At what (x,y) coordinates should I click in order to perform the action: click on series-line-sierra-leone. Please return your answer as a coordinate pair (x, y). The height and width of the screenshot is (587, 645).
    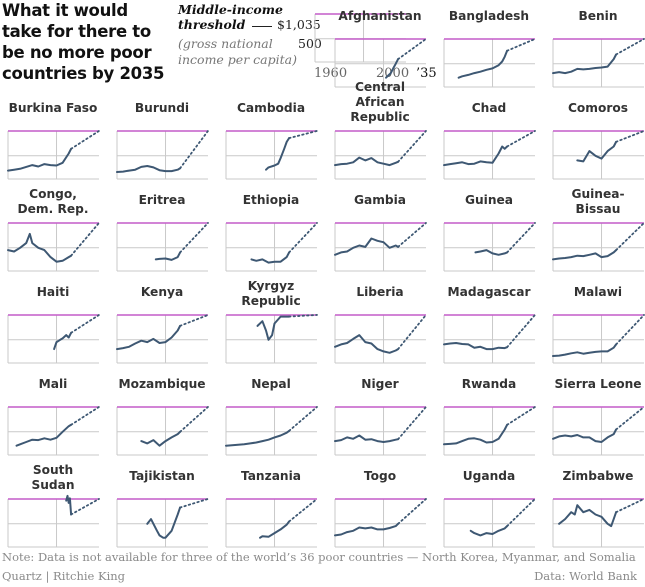
    Looking at the image, I should click on (585, 435).